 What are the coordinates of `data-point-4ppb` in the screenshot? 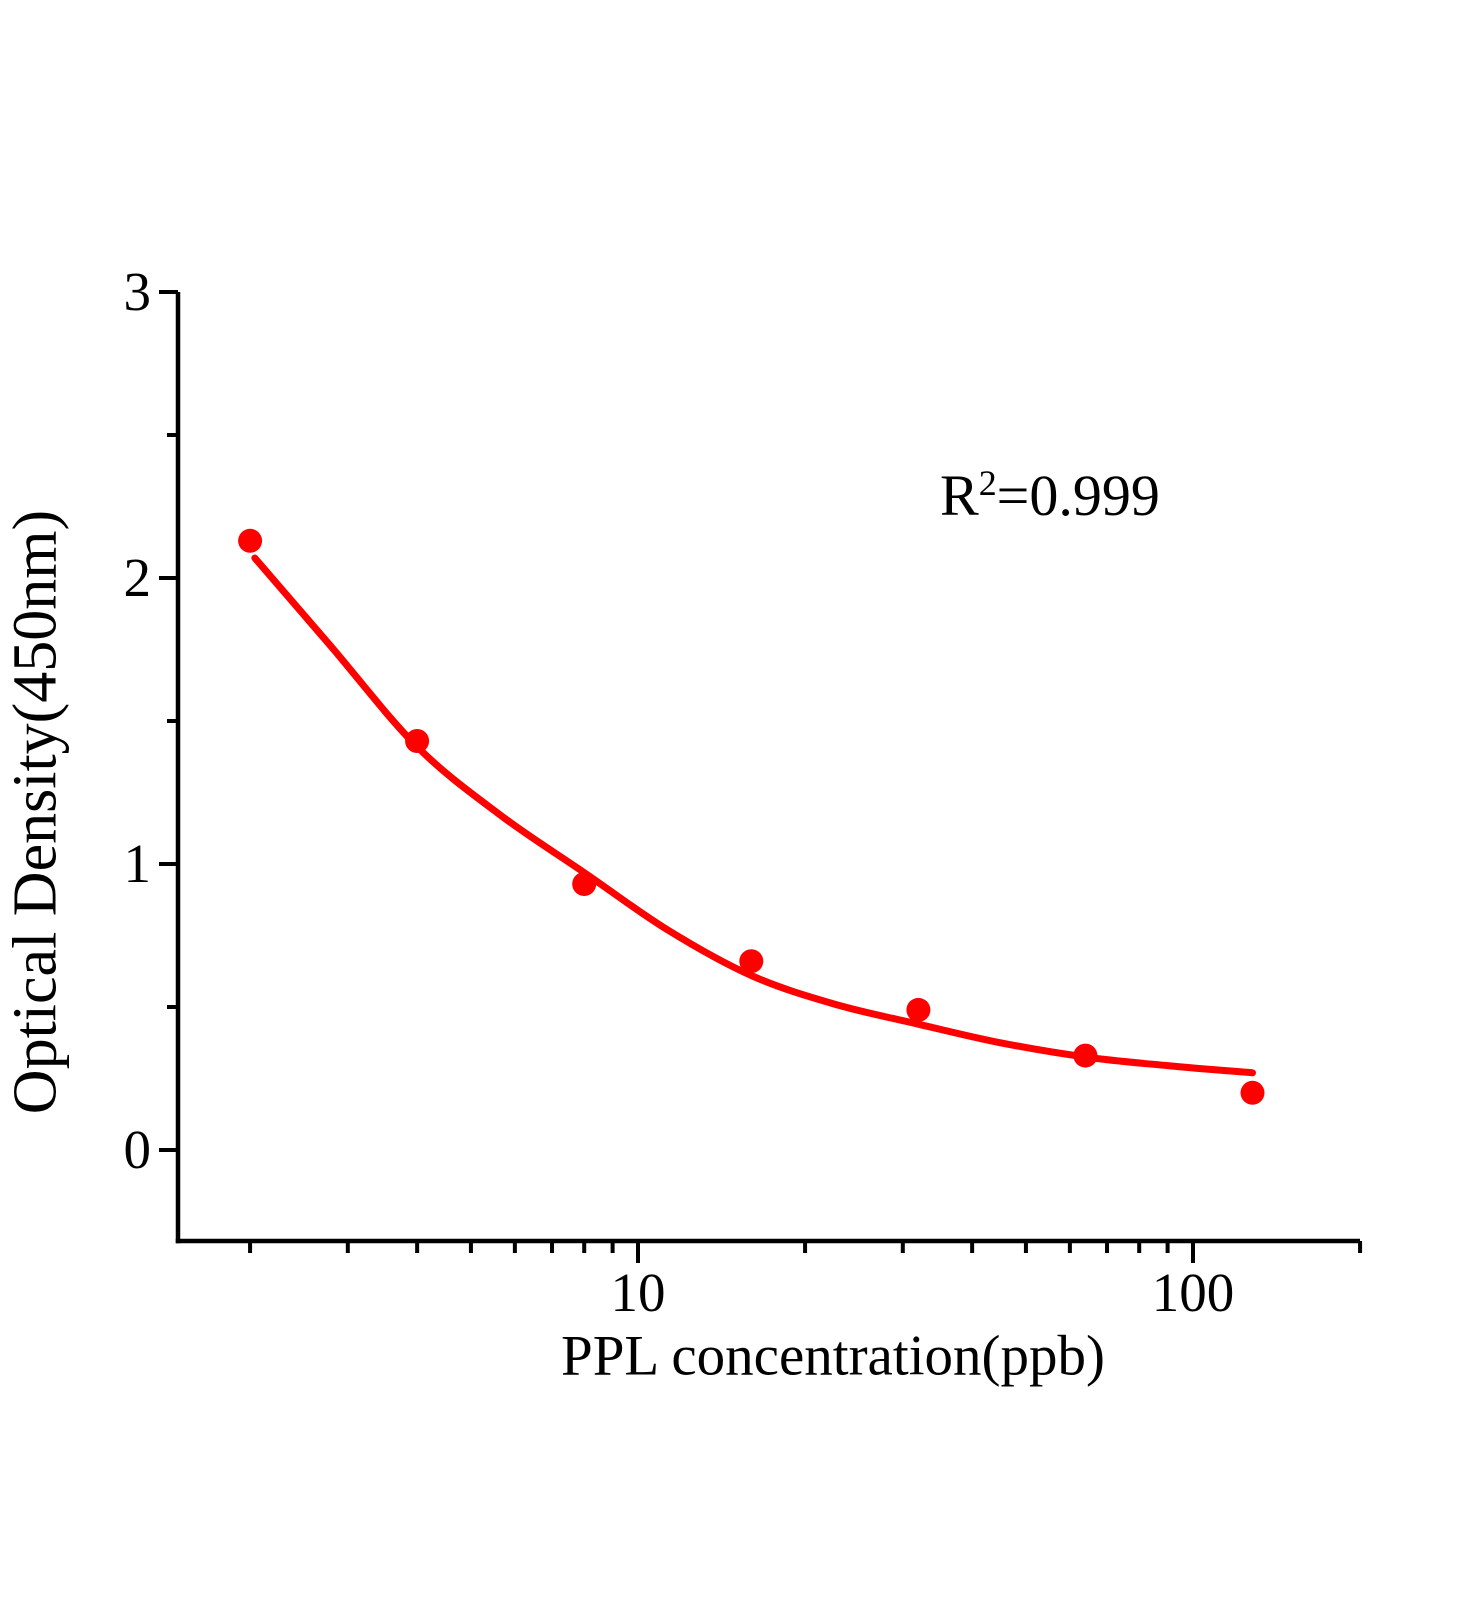 It's located at (417, 741).